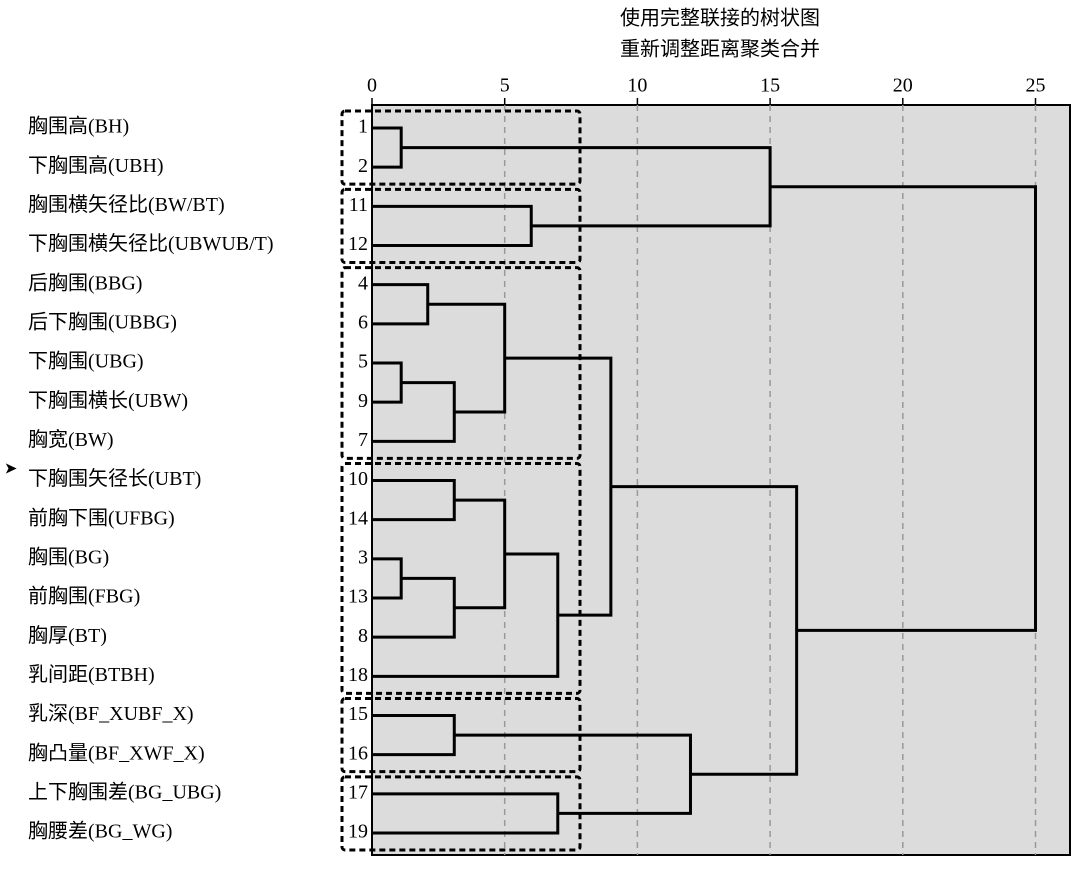 The image size is (1080, 872). I want to click on leaf-label: 下胸围横矢径比(UBWUB/T), so click(151, 243).